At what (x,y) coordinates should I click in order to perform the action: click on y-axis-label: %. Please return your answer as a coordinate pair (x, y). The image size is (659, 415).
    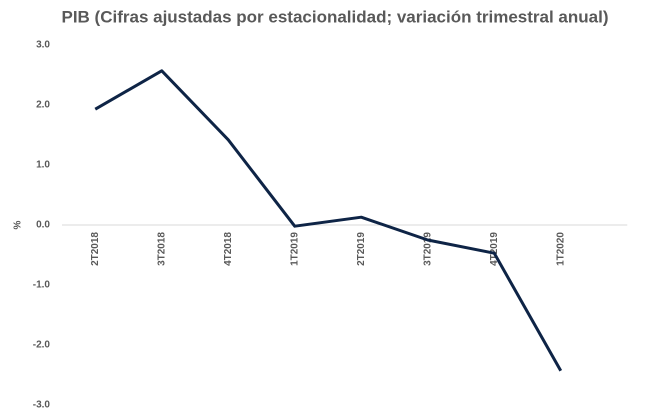
    Looking at the image, I should click on (18, 224).